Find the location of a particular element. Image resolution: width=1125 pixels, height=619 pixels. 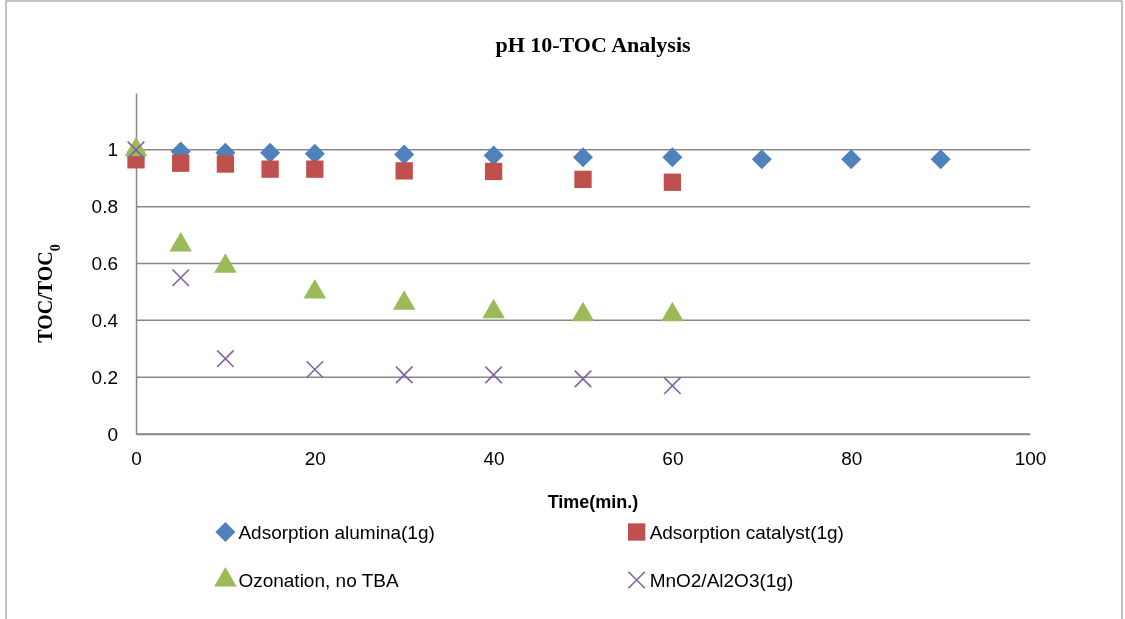

x-tick-label: 40 is located at coordinates (494, 459).